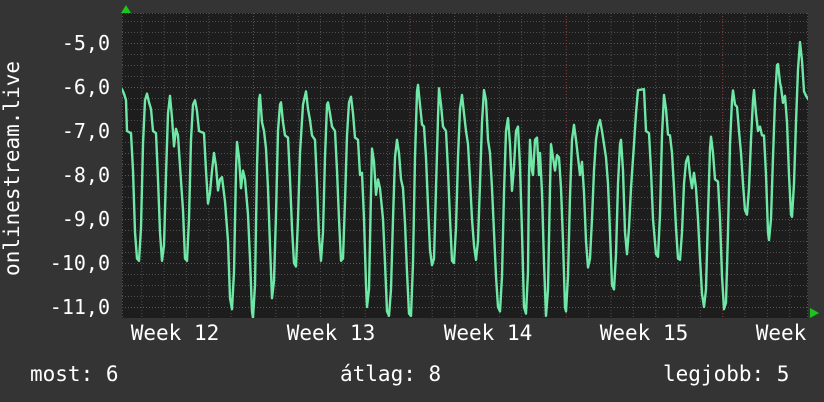  What do you see at coordinates (85, 131) in the screenshot?
I see `y-tick-label: -7,0` at bounding box center [85, 131].